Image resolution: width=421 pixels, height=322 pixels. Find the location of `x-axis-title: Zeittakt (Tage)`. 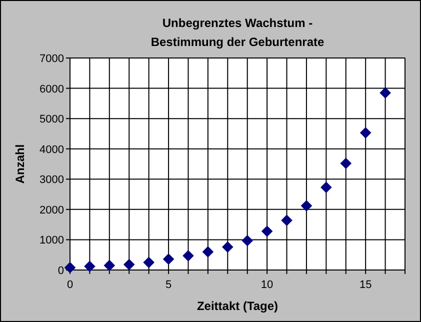

x-axis-title: Zeittakt (Tage) is located at coordinates (237, 306).